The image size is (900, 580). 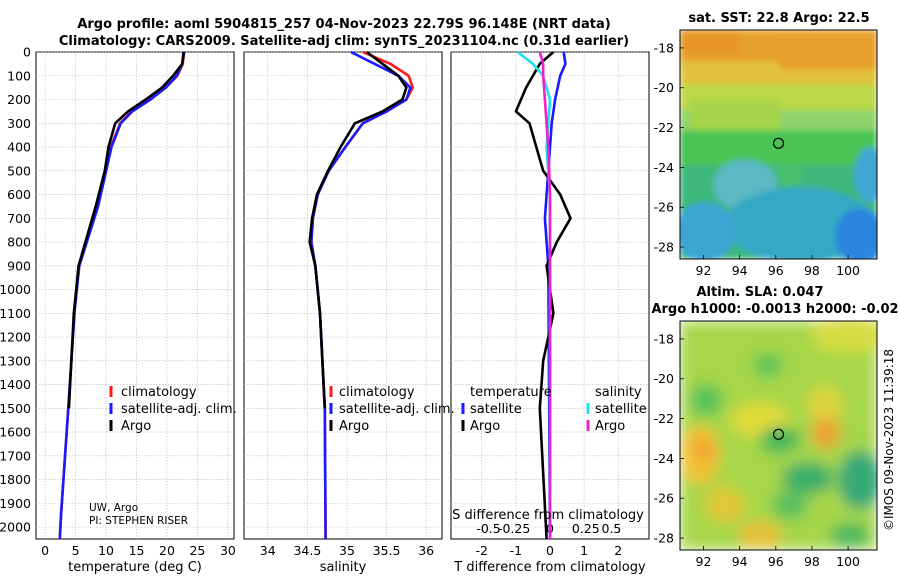 What do you see at coordinates (392, 409) in the screenshot?
I see `salinity-legend: climatology satellite-adj. clim. Argo` at bounding box center [392, 409].